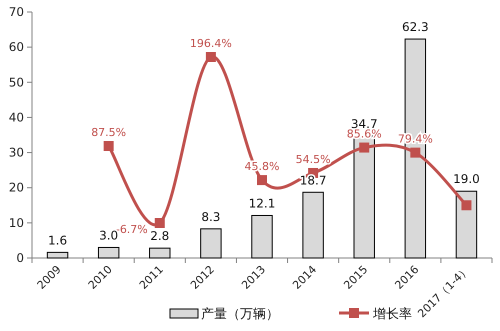 The width and height of the screenshot is (500, 331). What do you see at coordinates (20, 258) in the screenshot?
I see `y-tick-label: 0` at bounding box center [20, 258].